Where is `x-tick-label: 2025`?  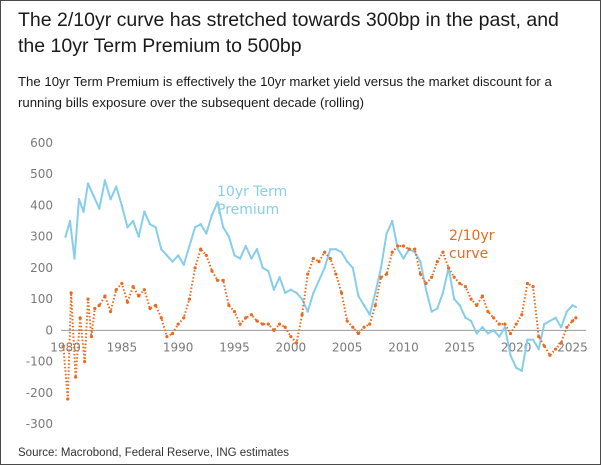 x-tick-label: 2025 is located at coordinates (572, 347).